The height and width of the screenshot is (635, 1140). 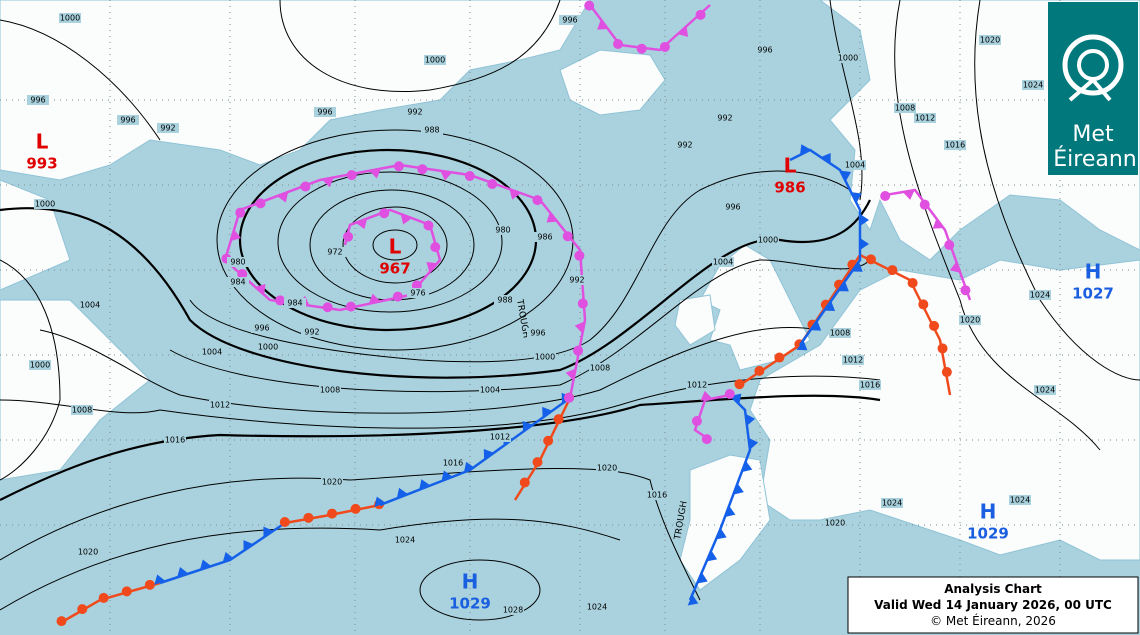 What do you see at coordinates (513, 610) in the screenshot?
I see `isobar-label: 1028` at bounding box center [513, 610].